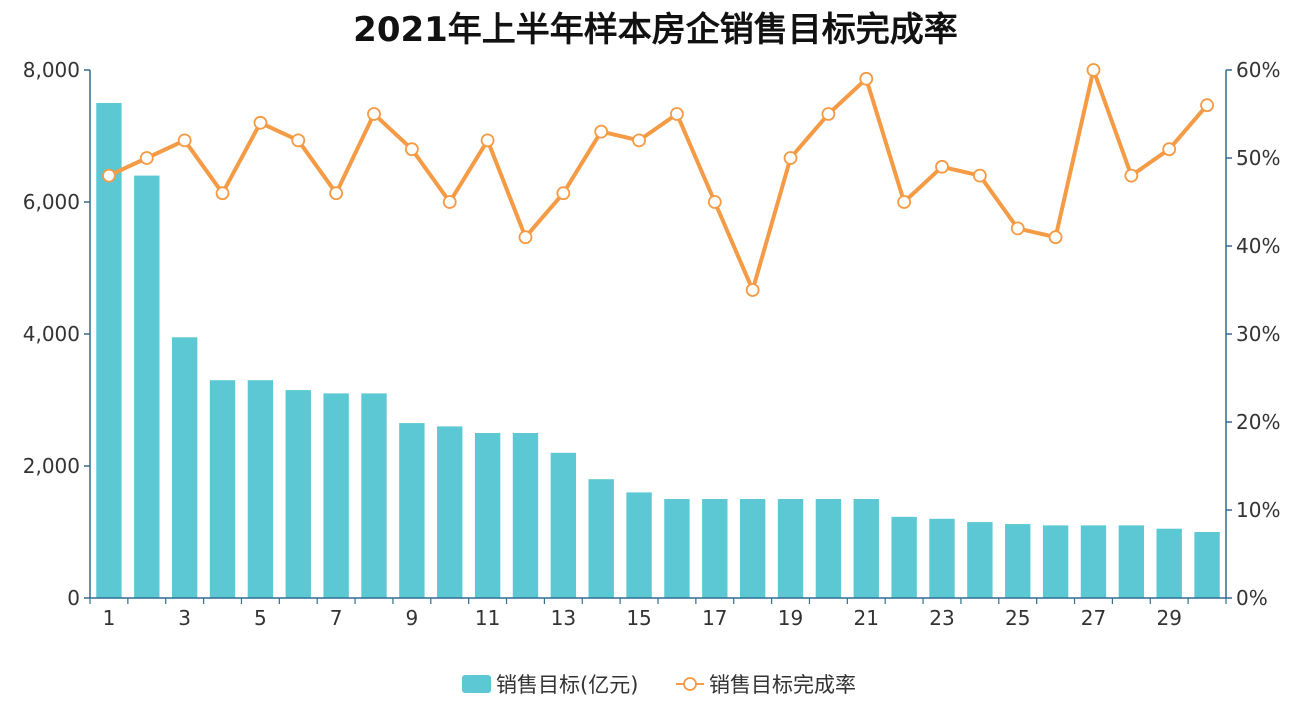 The height and width of the screenshot is (701, 1311). What do you see at coordinates (941, 618) in the screenshot?
I see `x-tick-label: 23` at bounding box center [941, 618].